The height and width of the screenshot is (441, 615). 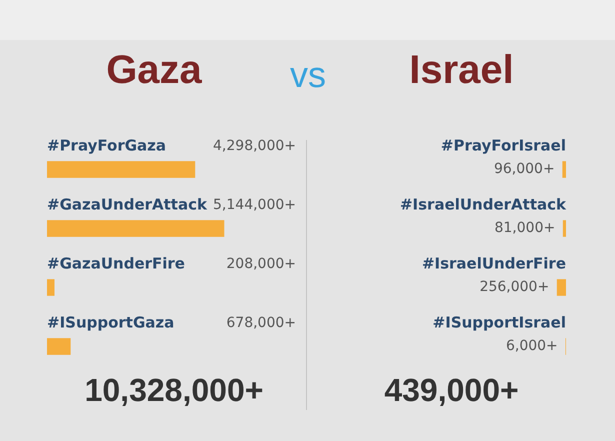 I want to click on data-label: 4,298,000+, so click(x=254, y=146).